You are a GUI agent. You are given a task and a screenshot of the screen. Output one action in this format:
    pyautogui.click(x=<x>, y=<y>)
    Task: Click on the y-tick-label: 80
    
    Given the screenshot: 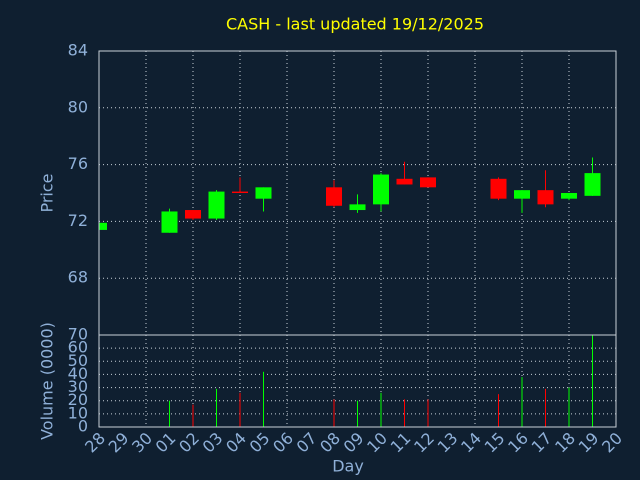 What is the action you would take?
    pyautogui.click(x=78, y=106)
    